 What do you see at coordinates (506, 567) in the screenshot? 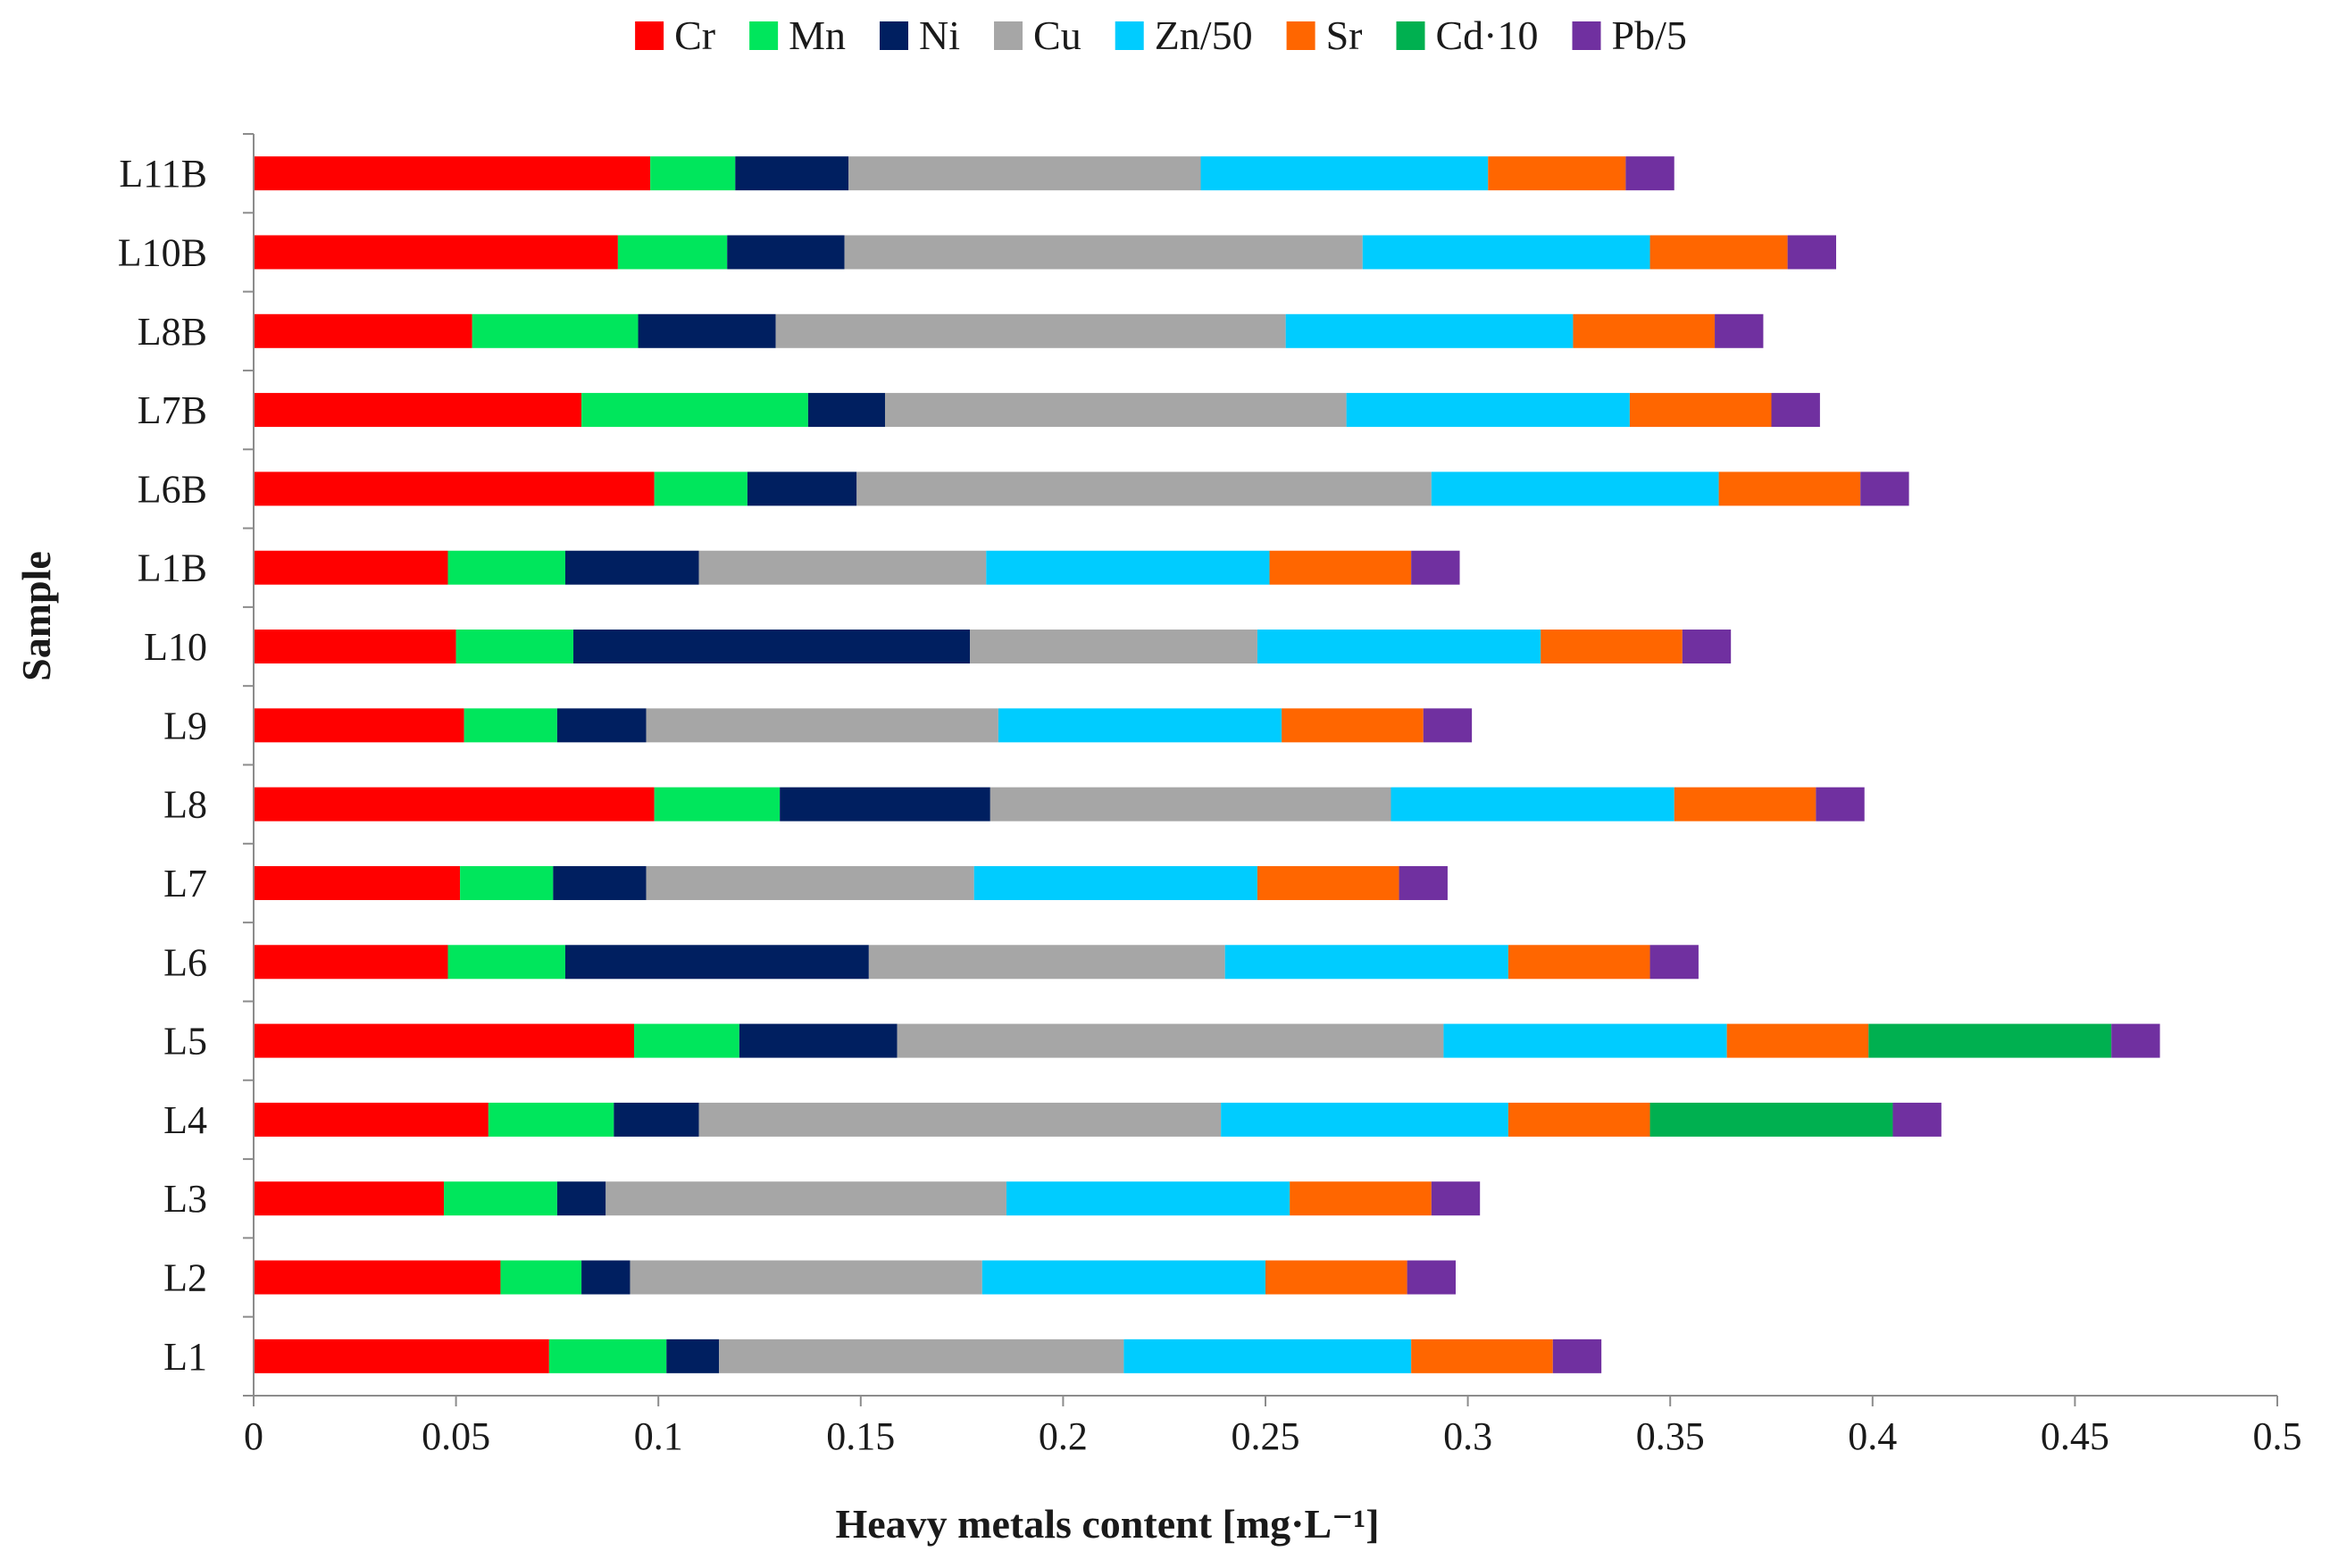
I see `bar-l1b-mn` at bounding box center [506, 567].